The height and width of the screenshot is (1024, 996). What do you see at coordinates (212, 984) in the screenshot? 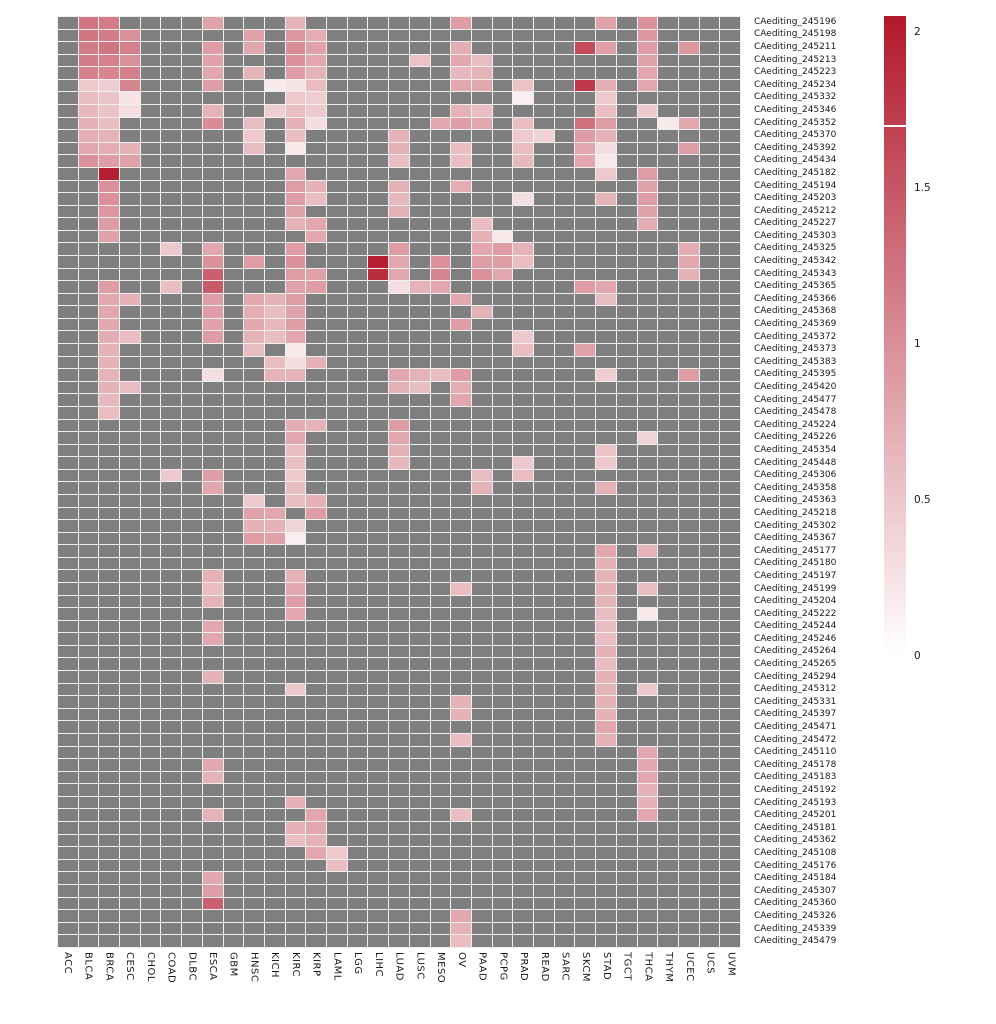
I see `column-label: ESCA` at bounding box center [212, 984].